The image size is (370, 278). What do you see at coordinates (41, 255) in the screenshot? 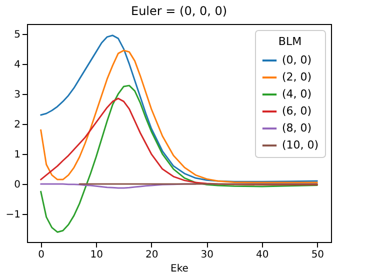
I see `x-tick-label: 0` at bounding box center [41, 255].